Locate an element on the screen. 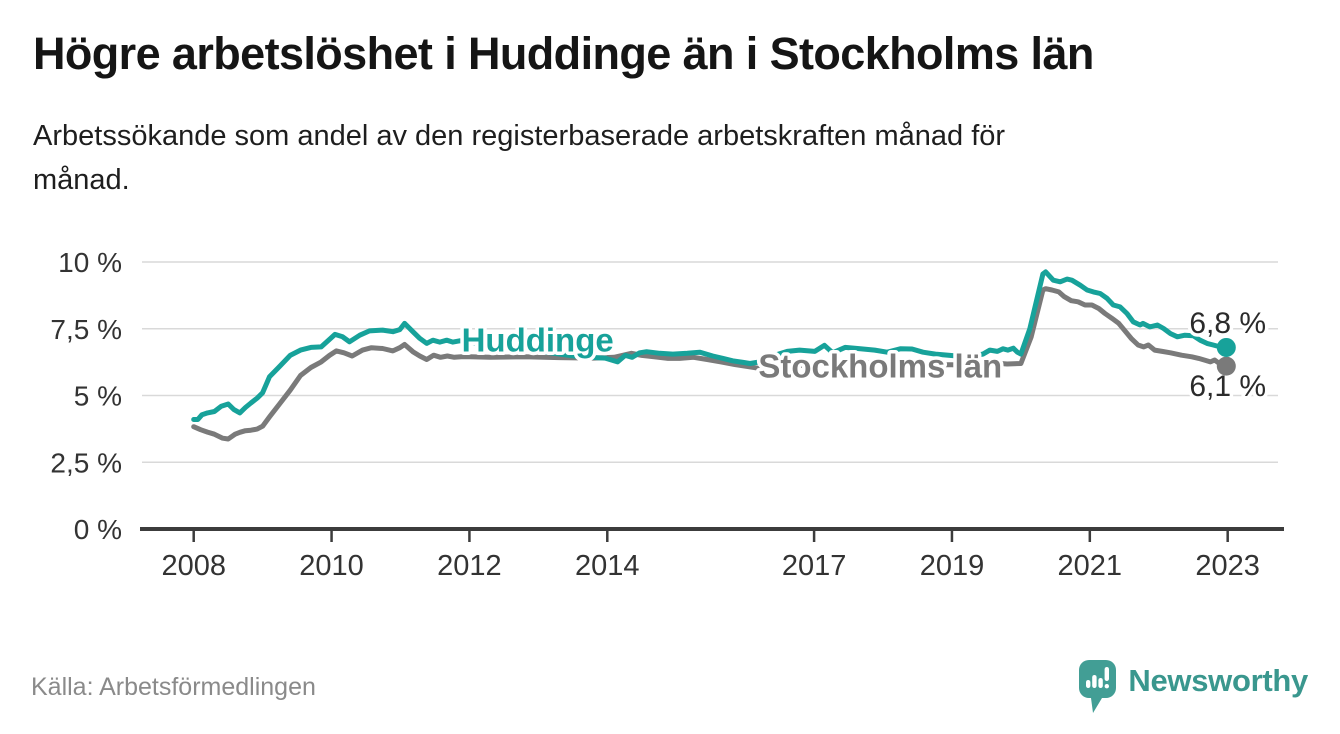 This screenshot has width=1340, height=734. newsworthy-logo: Newsworthy is located at coordinates (1193, 690).